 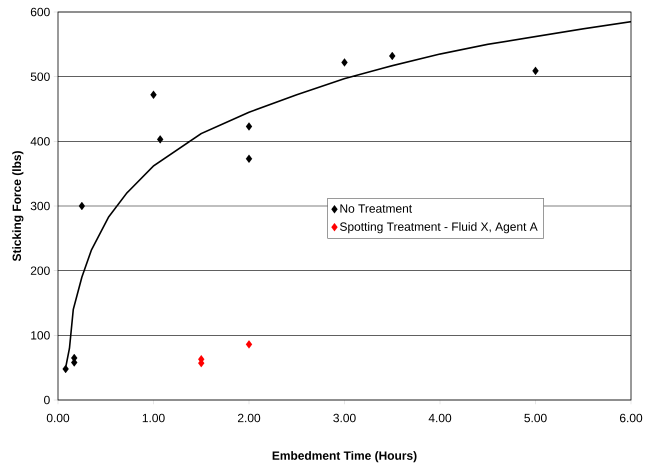 I want to click on y-tick-label: 400, so click(x=40, y=141).